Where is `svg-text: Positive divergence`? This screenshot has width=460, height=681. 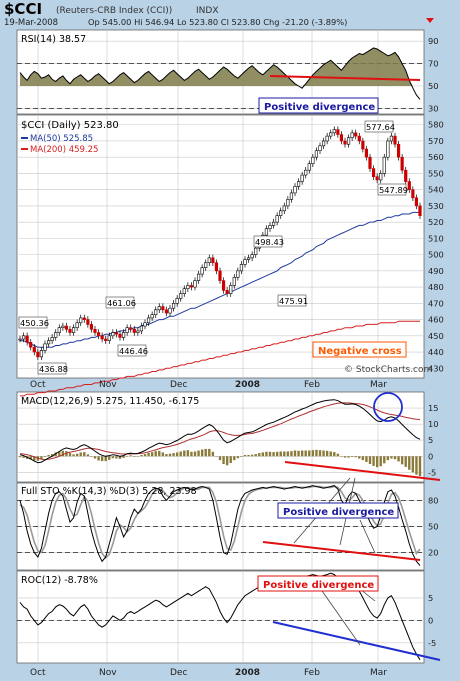
svg-text: Positive divergence is located at coordinates (319, 107).